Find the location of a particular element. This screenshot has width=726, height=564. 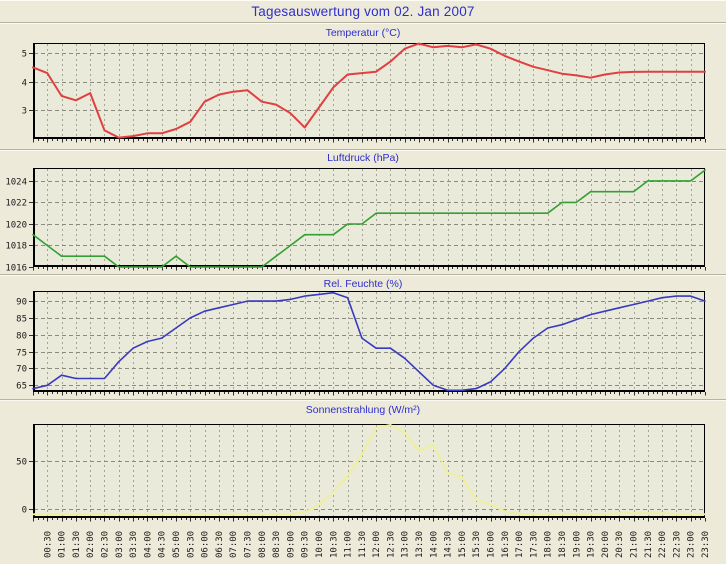

svg-text: 1016 is located at coordinates (16, 269).